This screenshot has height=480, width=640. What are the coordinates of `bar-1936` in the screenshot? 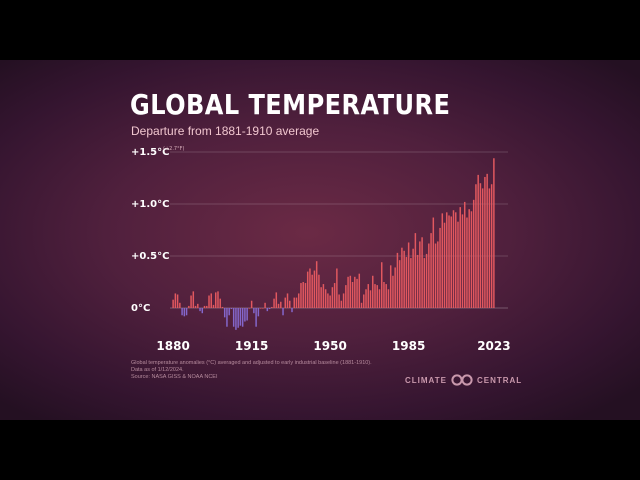 It's located at (298, 300).